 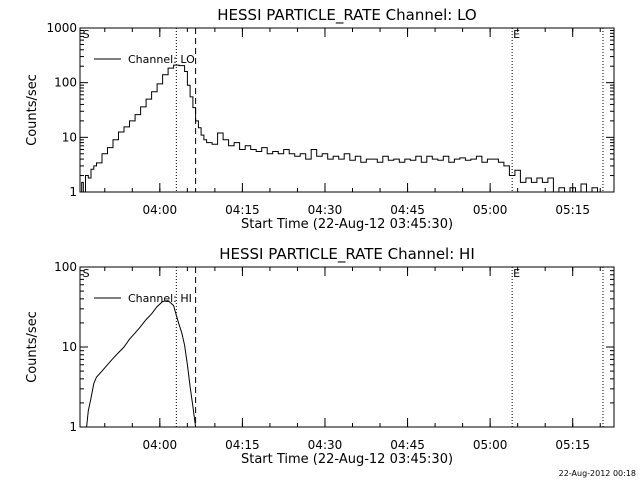 What do you see at coordinates (160, 298) in the screenshot?
I see `legend-label: Channel: HI` at bounding box center [160, 298].